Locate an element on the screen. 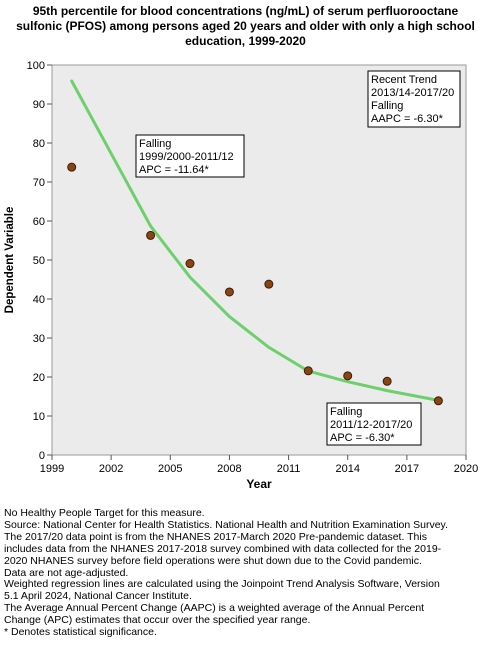 The height and width of the screenshot is (646, 491). annotation-line: 2011/12-2017/20 is located at coordinates (371, 425).